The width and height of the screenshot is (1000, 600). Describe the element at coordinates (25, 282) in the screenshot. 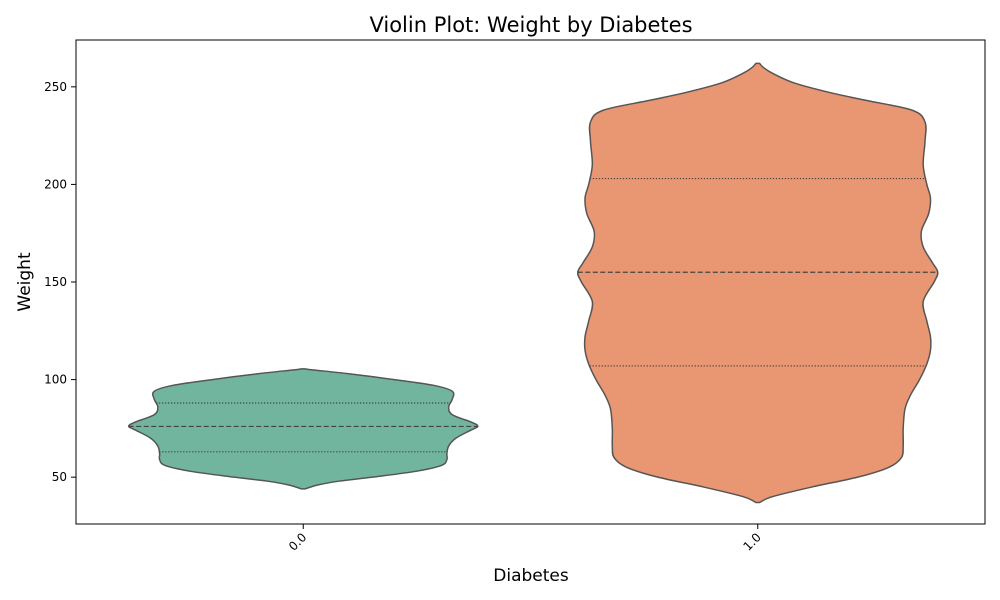

I see `y-axis-label: Weight` at that location.